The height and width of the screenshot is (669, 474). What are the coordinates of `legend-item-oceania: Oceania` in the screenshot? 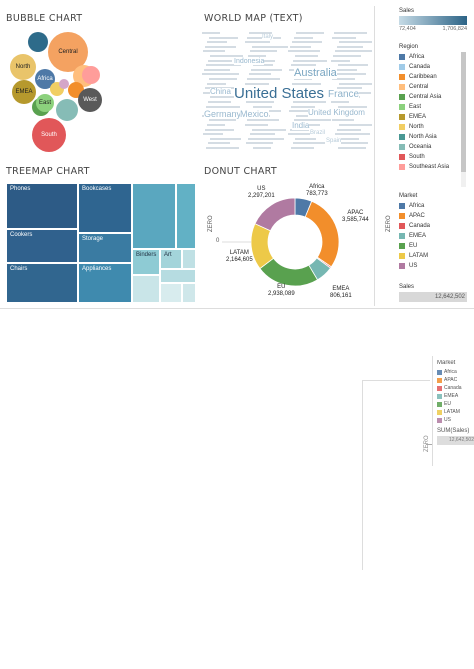 It's located at (430, 147).